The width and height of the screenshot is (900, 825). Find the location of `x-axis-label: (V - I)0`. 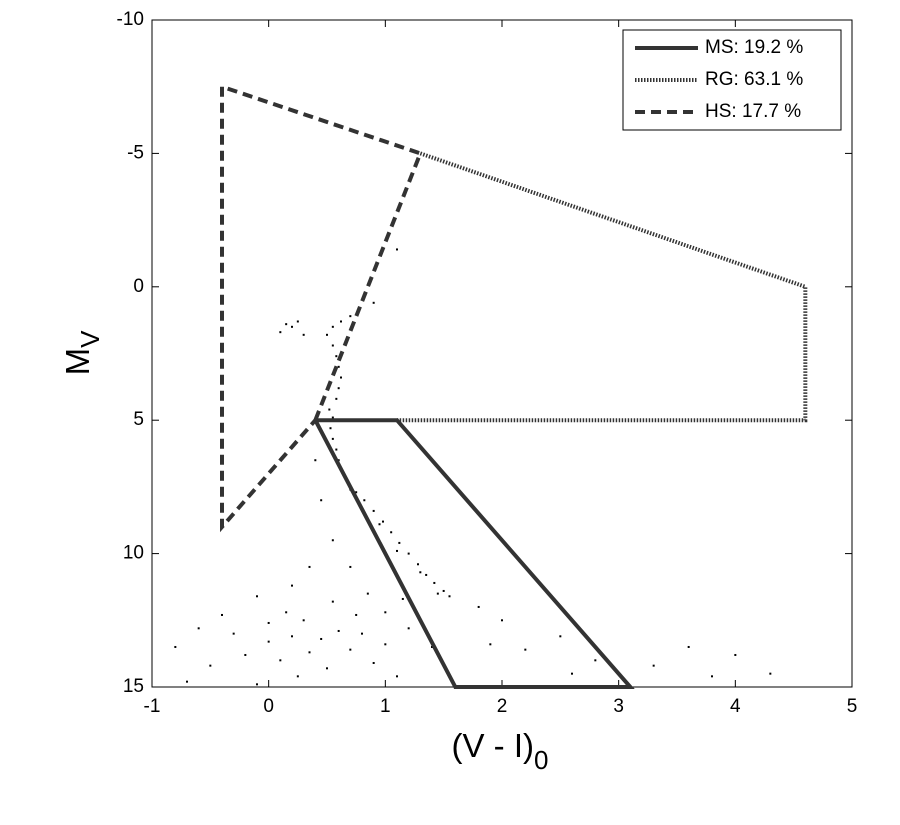

x-axis-label: (V - I)0 is located at coordinates (500, 751).